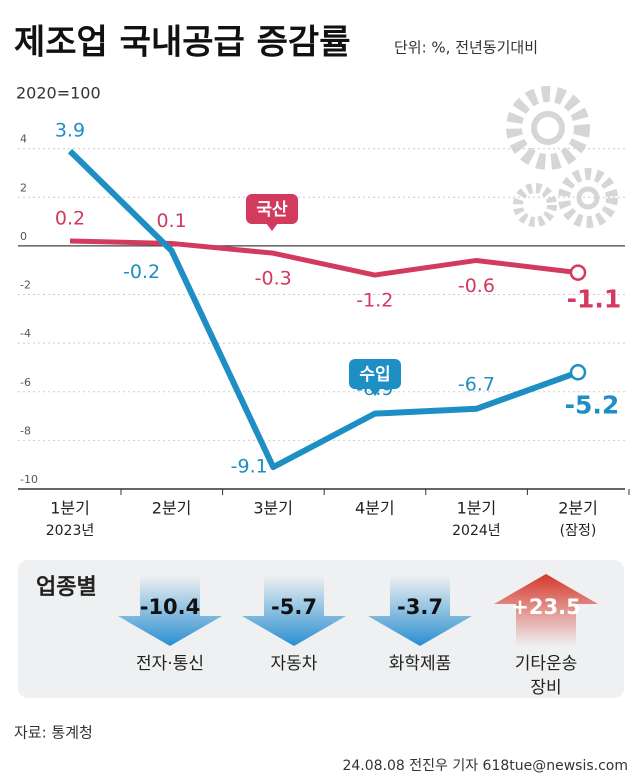 The height and width of the screenshot is (783, 640). Describe the element at coordinates (273, 279) in the screenshot. I see `data-label: -0.3` at that location.